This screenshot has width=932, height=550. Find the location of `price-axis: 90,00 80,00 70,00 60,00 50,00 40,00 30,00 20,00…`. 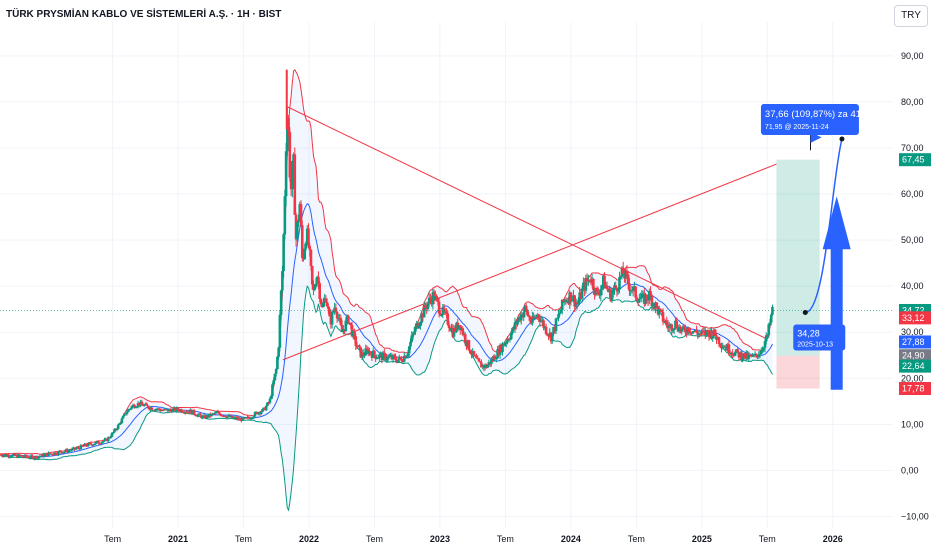

price-axis: 90,00 80,00 70,00 60,00 50,00 40,00 30,00 20,00… is located at coordinates (915, 286).